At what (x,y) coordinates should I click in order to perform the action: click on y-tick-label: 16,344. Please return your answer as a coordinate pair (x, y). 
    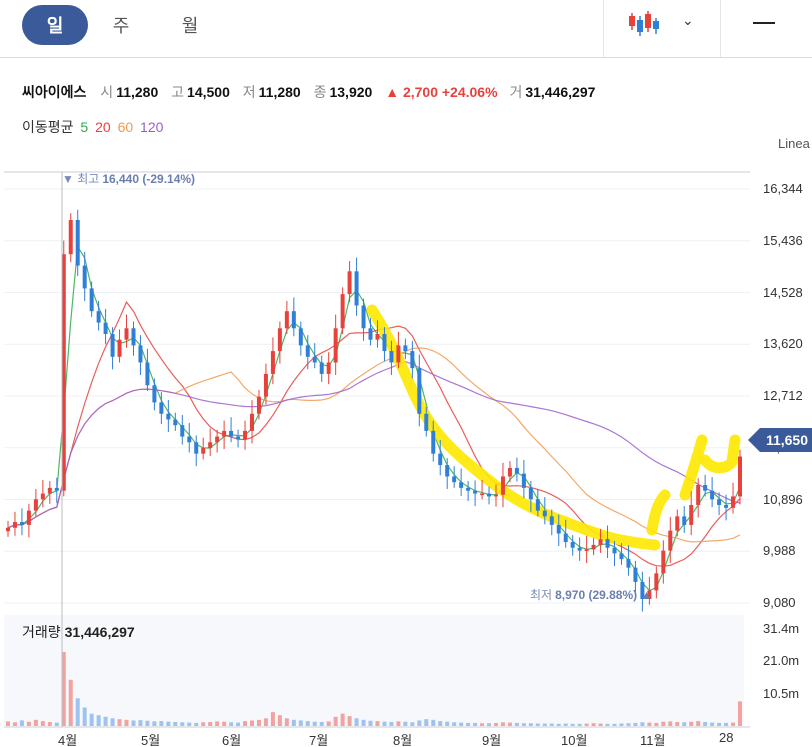
    Looking at the image, I should click on (783, 188).